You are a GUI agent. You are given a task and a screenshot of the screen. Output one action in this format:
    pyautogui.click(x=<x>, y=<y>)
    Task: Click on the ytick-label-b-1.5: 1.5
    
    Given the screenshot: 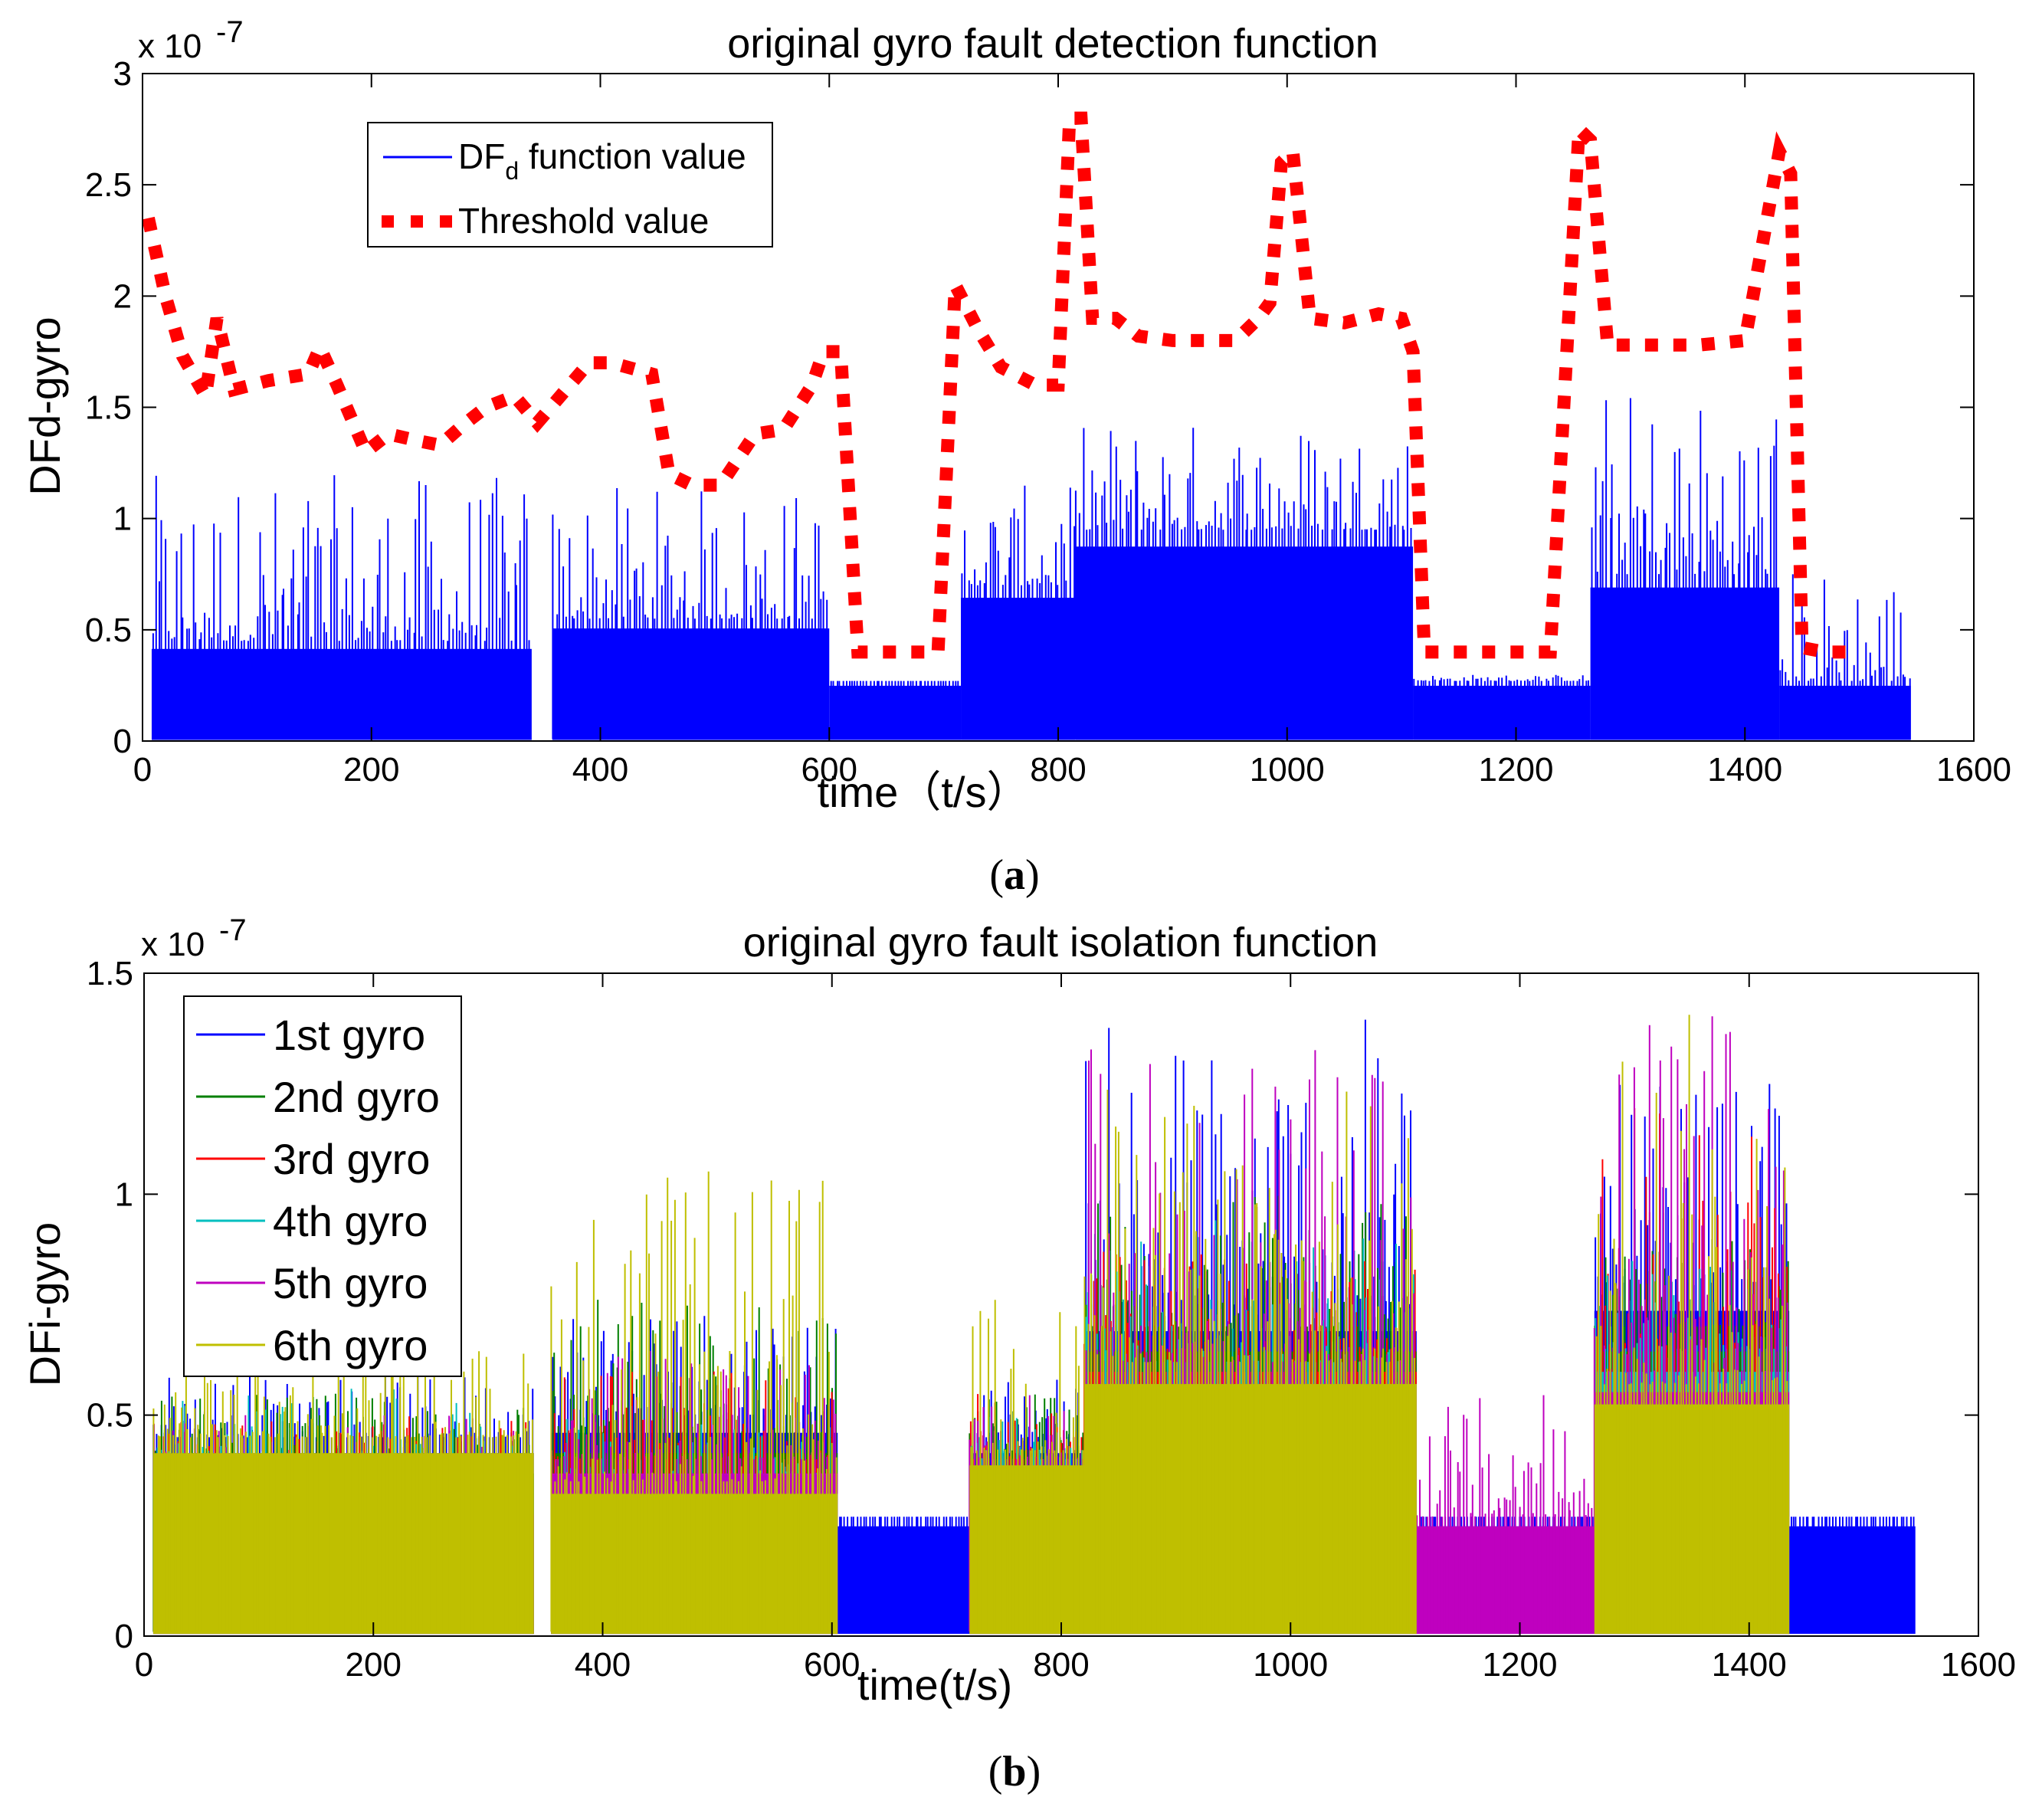 What is the action you would take?
    pyautogui.click(x=110, y=973)
    